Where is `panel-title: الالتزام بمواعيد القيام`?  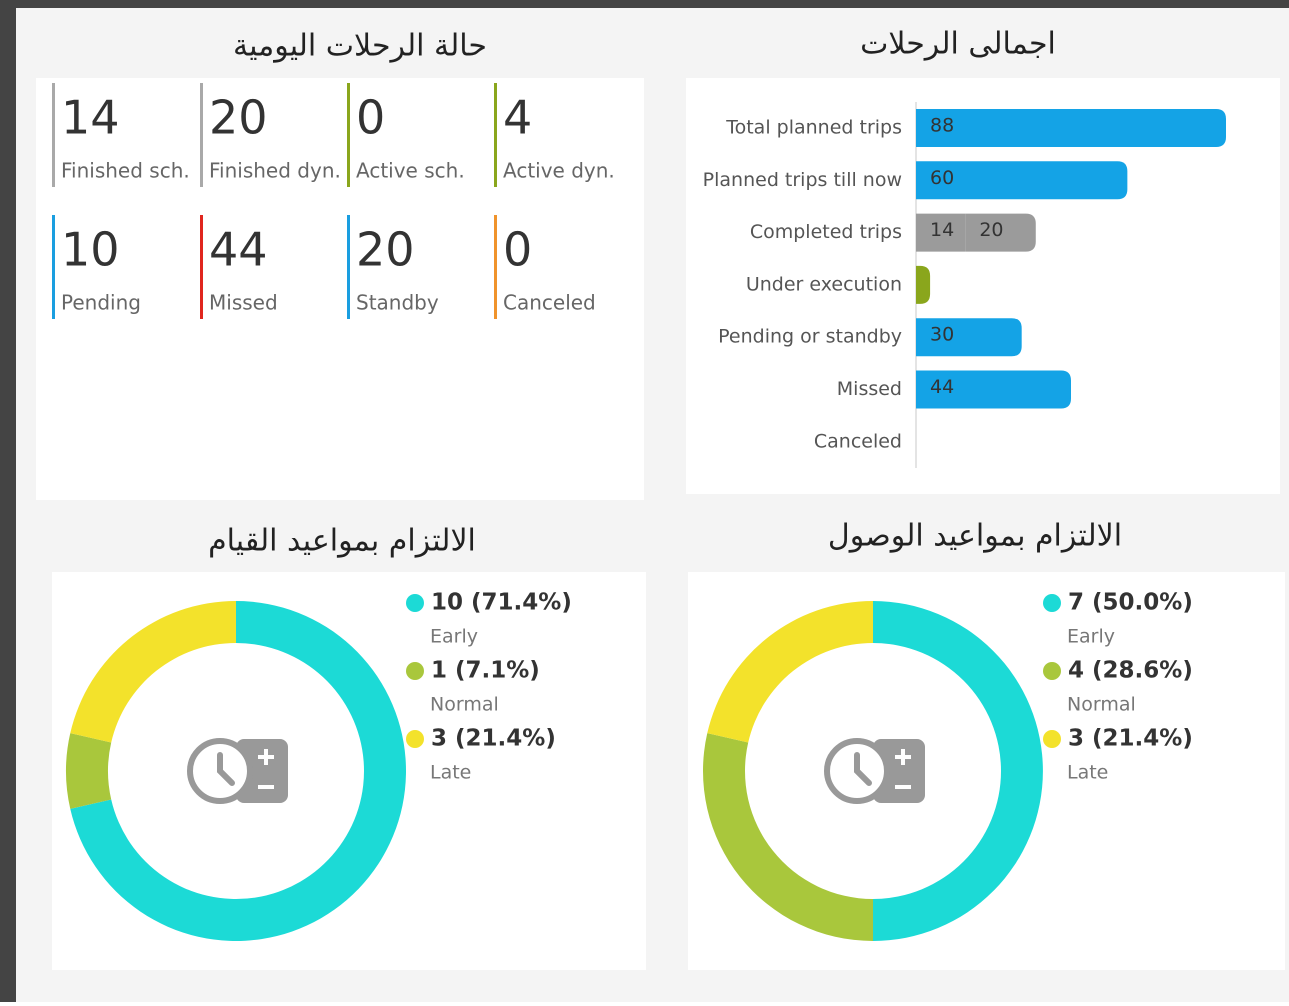
panel-title: الالتزام بمواعيد القيام is located at coordinates (342, 541).